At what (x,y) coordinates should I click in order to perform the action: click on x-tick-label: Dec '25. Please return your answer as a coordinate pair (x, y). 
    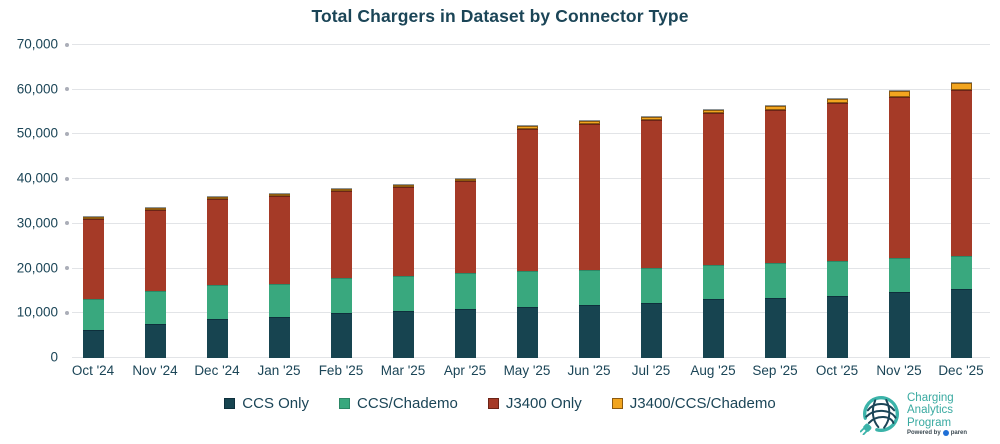
    Looking at the image, I should click on (961, 370).